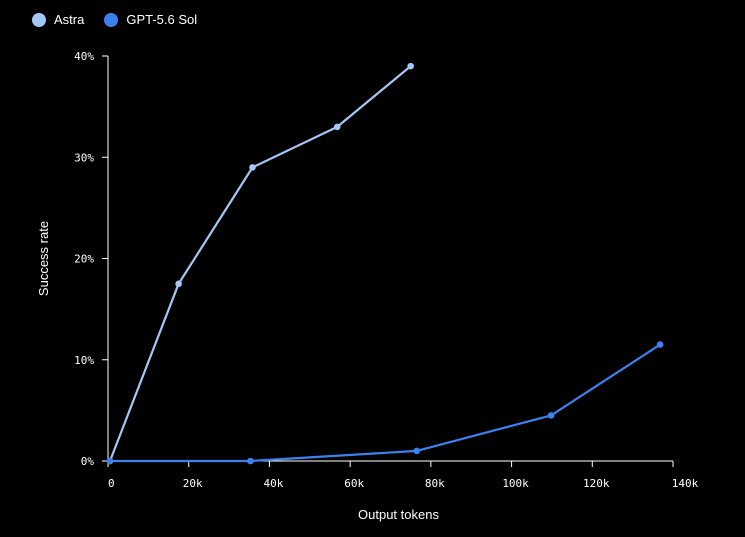 The height and width of the screenshot is (537, 745). Describe the element at coordinates (193, 483) in the screenshot. I see `x-tick-label: 20k` at that location.